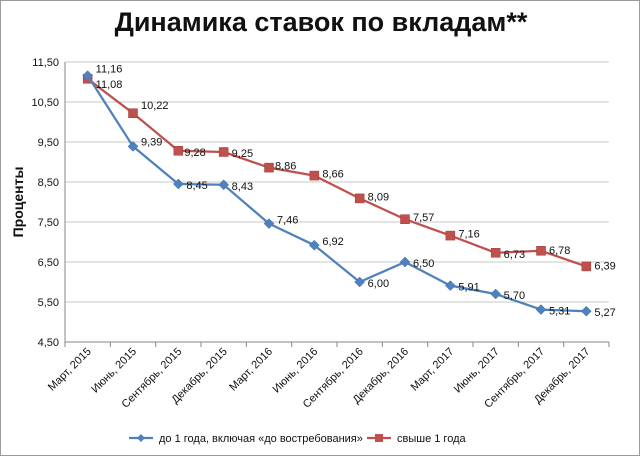 The width and height of the screenshot is (640, 456). Describe the element at coordinates (45, 63) in the screenshot. I see `y-tick-label: 11,50` at that location.